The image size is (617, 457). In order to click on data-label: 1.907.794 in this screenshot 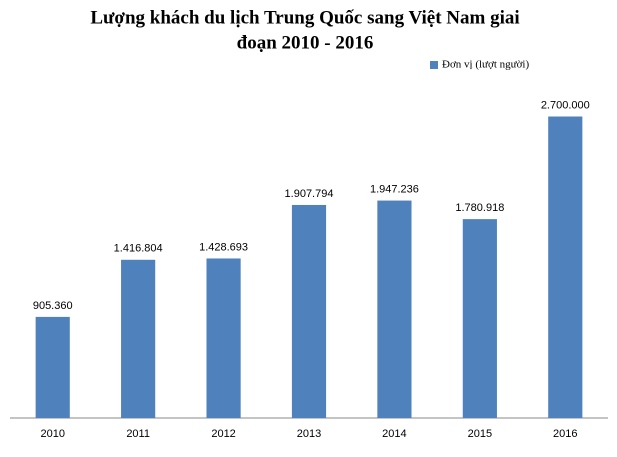, I will do `click(309, 194)`.